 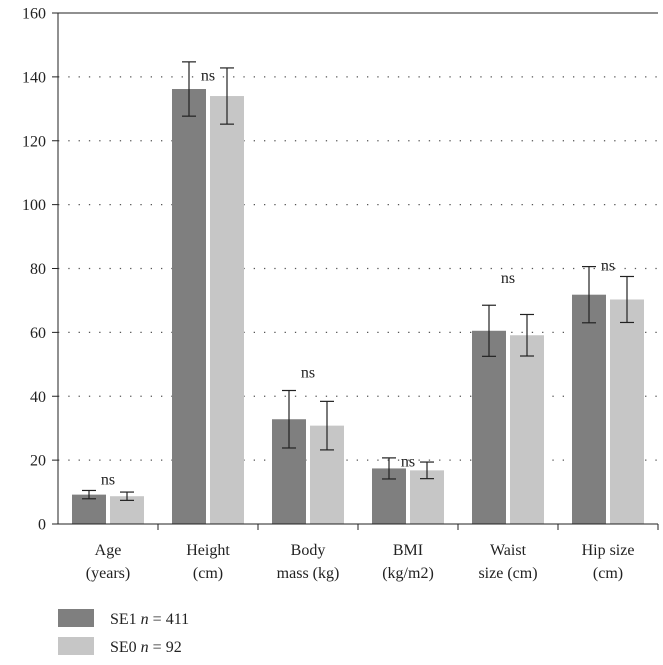 What do you see at coordinates (308, 573) in the screenshot?
I see `category-label-line: mass (kg)` at bounding box center [308, 573].